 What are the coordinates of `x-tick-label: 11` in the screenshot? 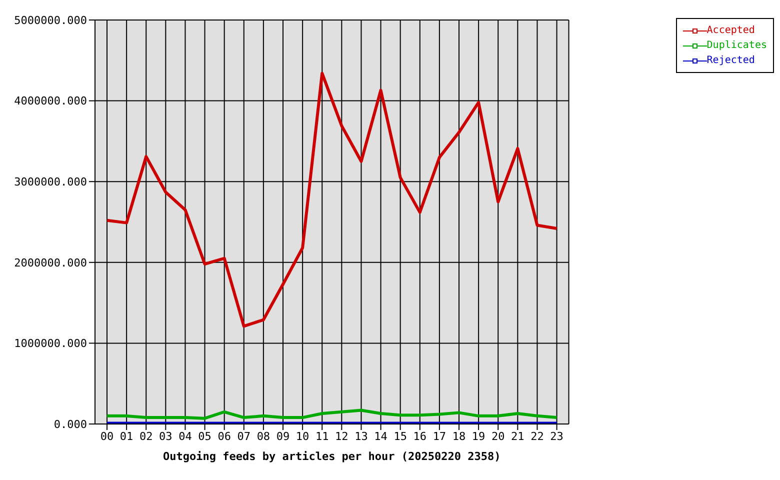 It's located at (322, 436).